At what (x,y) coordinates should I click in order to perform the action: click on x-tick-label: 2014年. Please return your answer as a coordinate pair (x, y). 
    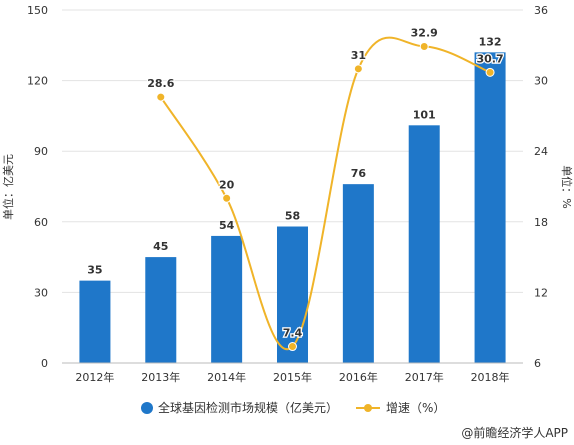
    Looking at the image, I should click on (226, 377).